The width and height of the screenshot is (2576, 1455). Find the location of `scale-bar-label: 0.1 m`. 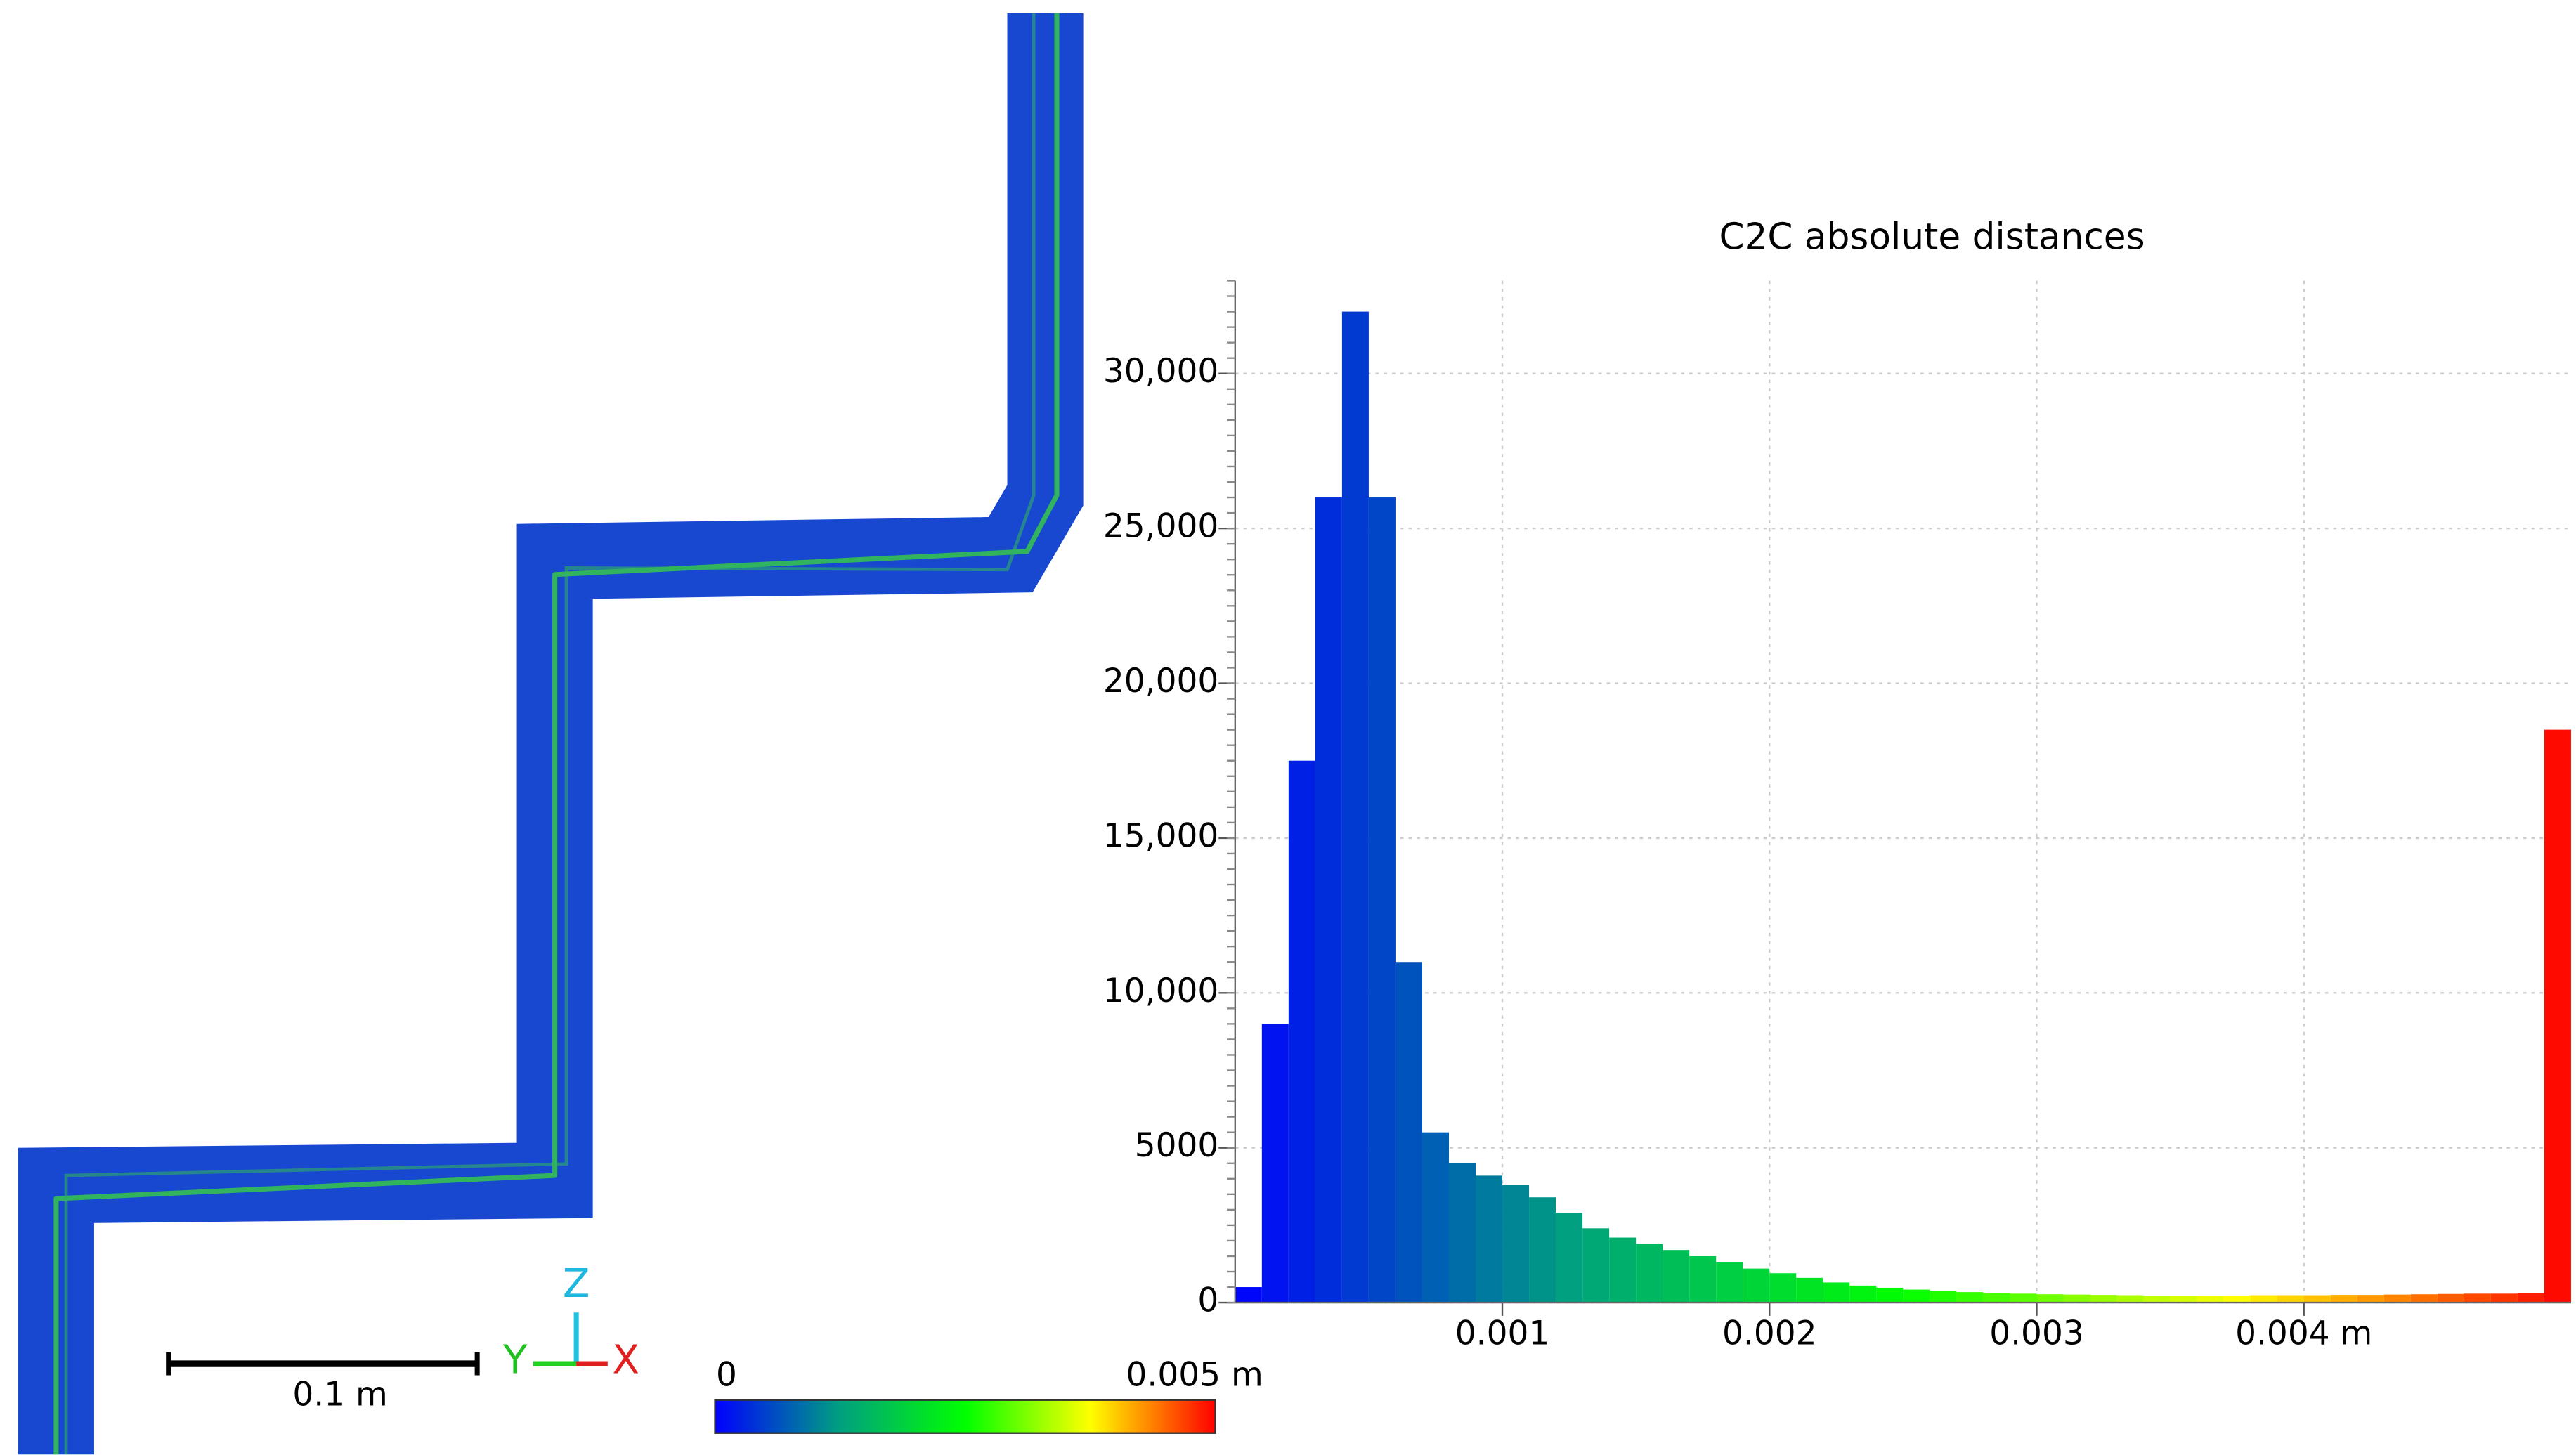

scale-bar-label: 0.1 m is located at coordinates (339, 1395).